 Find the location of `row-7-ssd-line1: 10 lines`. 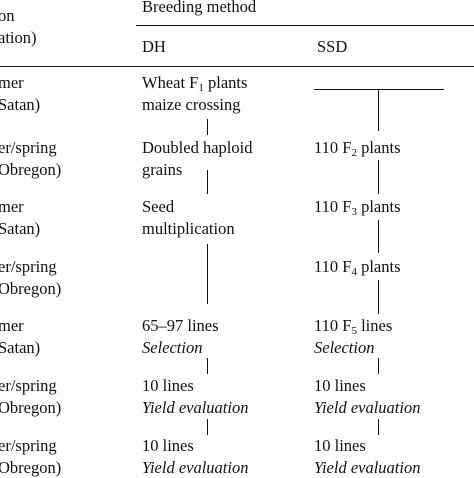

row-7-ssd-line1: 10 lines is located at coordinates (340, 445).